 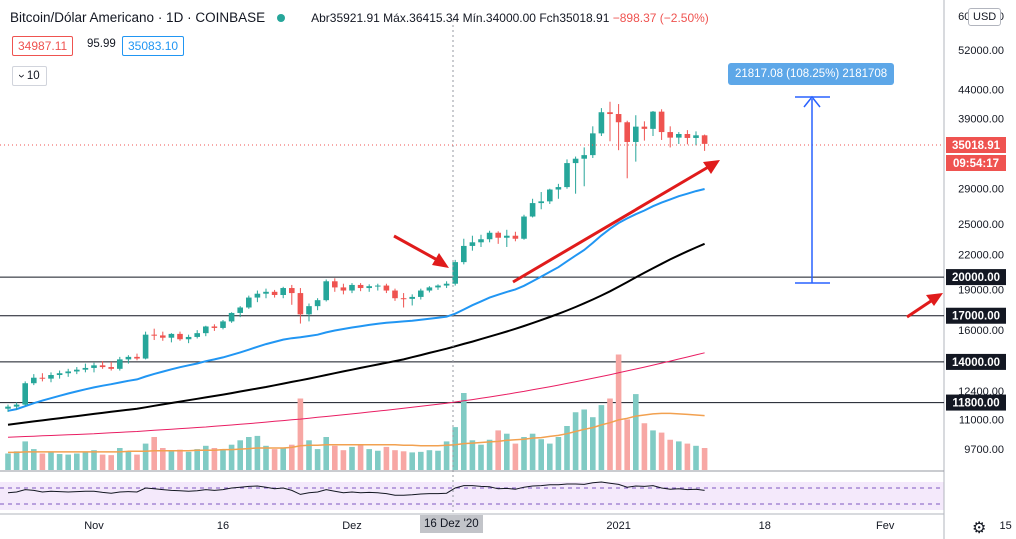 What do you see at coordinates (29, 76) in the screenshot?
I see `indicators-toggle: ›10` at bounding box center [29, 76].